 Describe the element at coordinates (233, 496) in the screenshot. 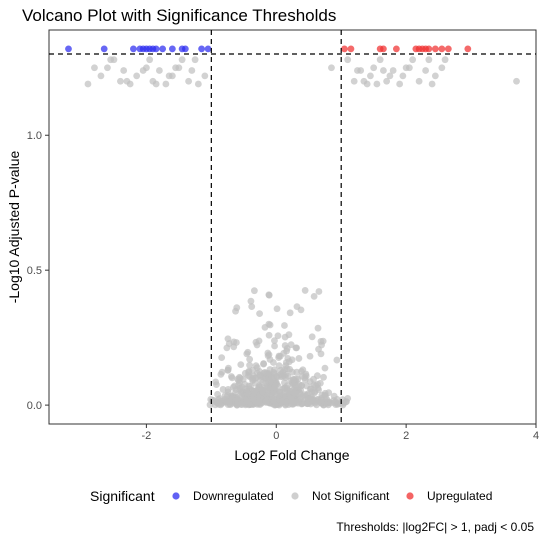

I see `legend-label: Downregulated` at that location.